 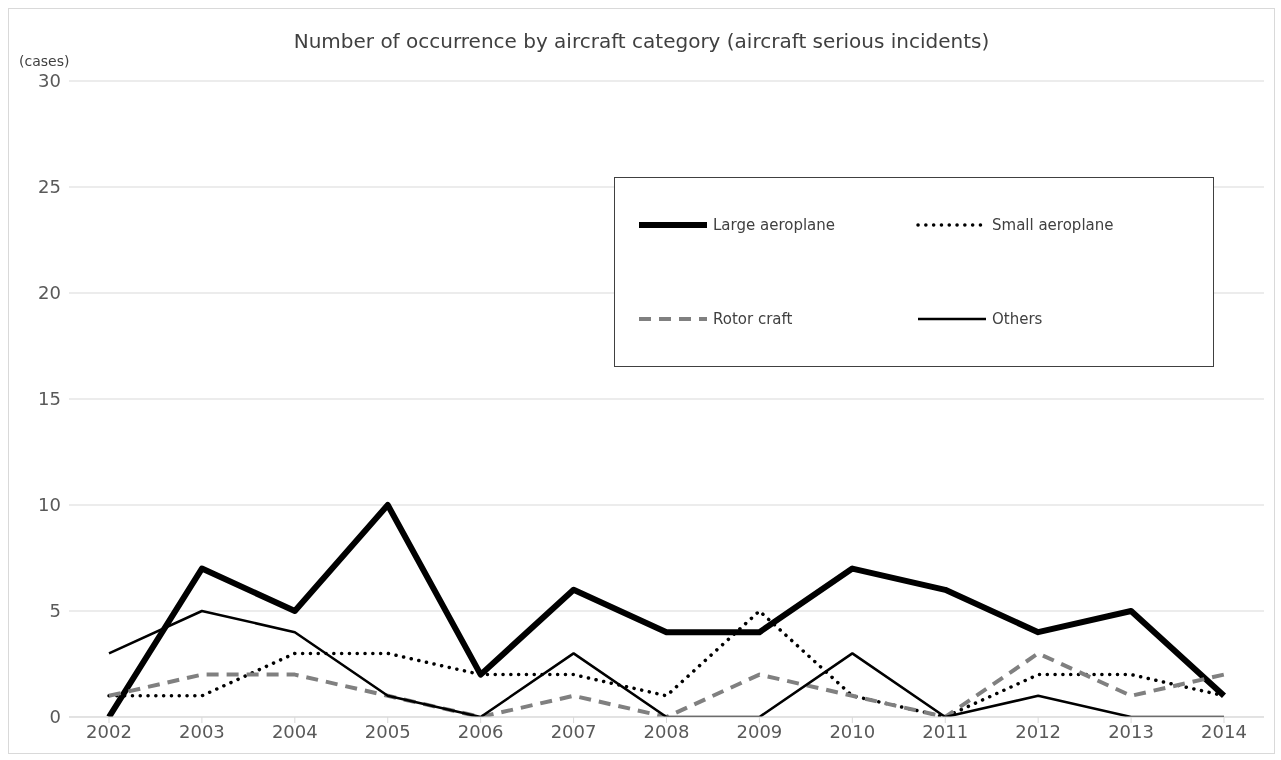 I want to click on chart-title: Number of occurrence by aircraft category (aircraft serious incidents), so click(x=641, y=41).